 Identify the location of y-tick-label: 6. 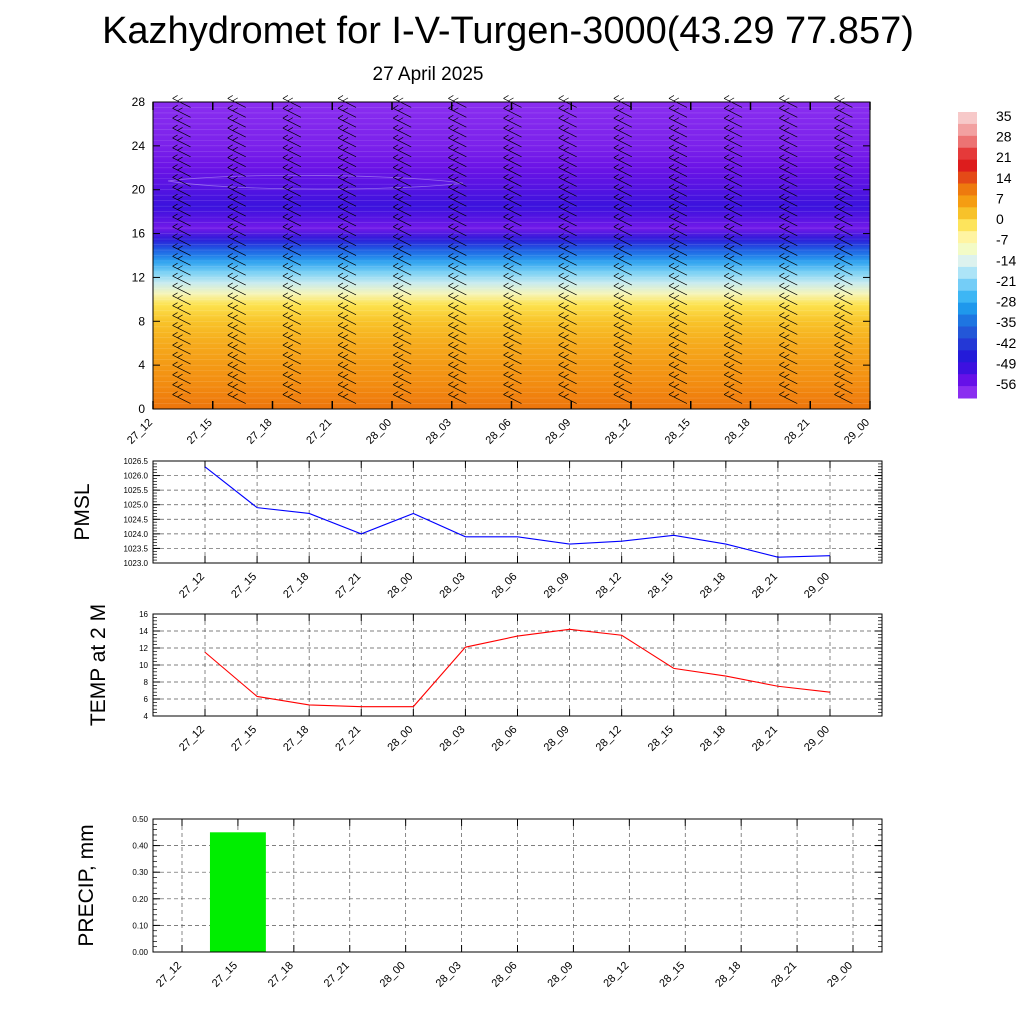
(146, 699).